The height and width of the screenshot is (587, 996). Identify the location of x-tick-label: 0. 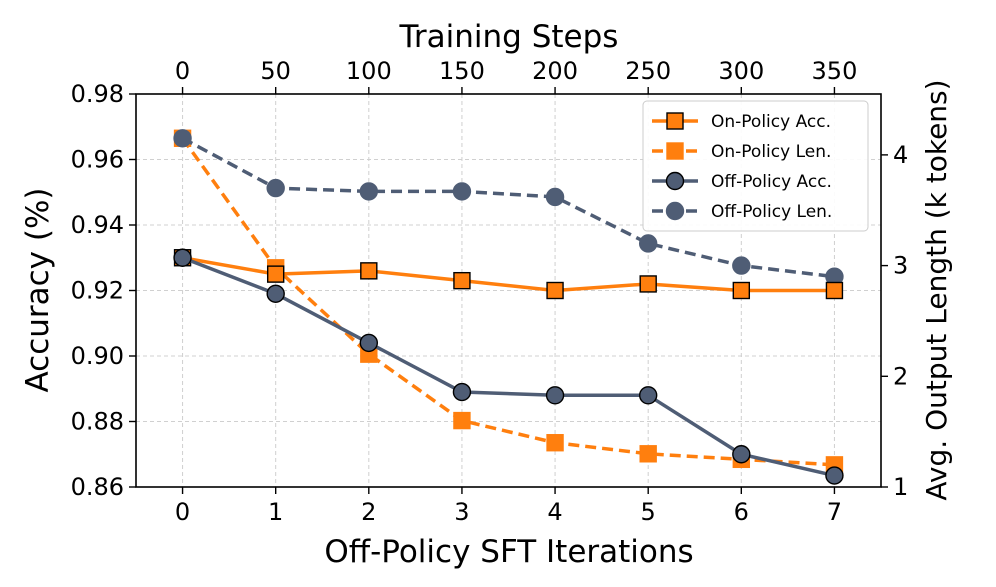
(182, 512).